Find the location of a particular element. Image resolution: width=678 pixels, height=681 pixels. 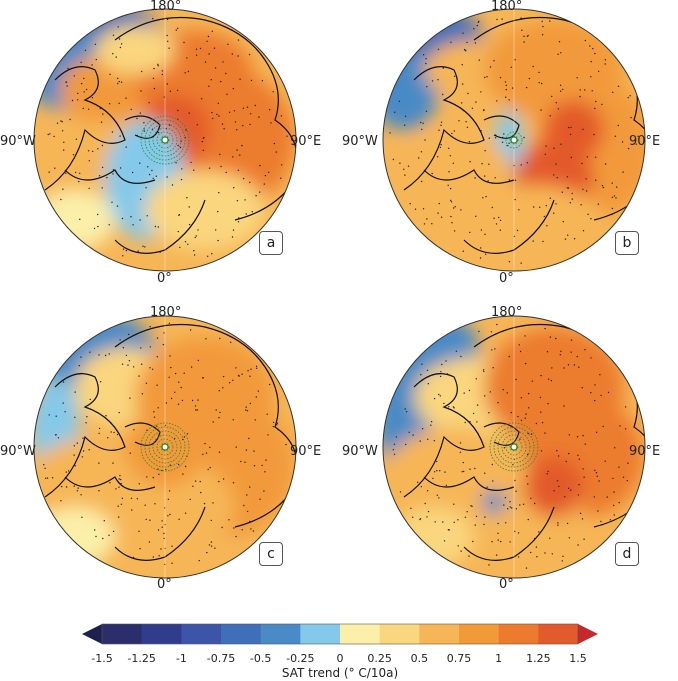

trend-region is located at coordinates (534, 220).